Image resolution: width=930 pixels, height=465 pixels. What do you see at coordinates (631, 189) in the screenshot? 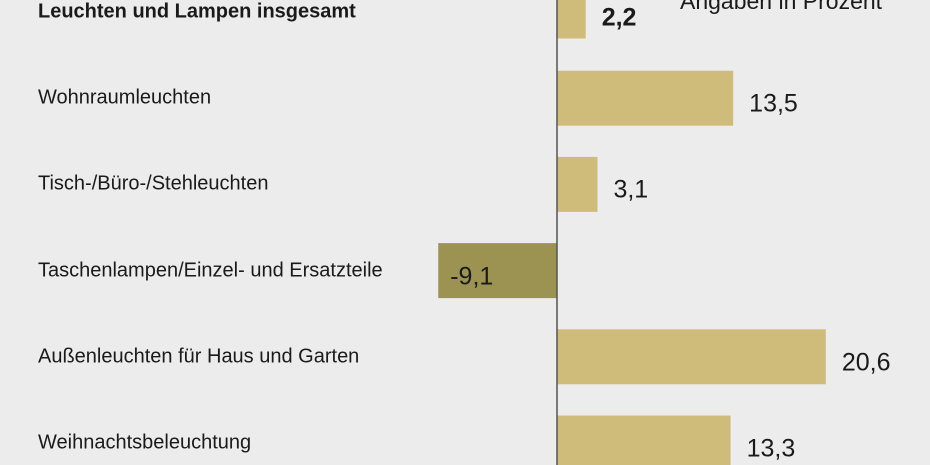
I see `value-label: 3,1` at bounding box center [631, 189].